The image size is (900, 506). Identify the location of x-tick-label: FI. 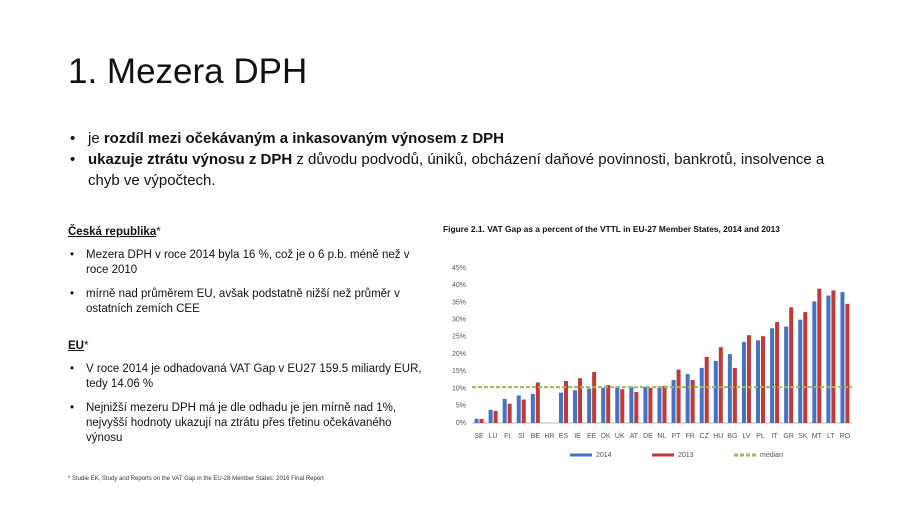
(507, 436).